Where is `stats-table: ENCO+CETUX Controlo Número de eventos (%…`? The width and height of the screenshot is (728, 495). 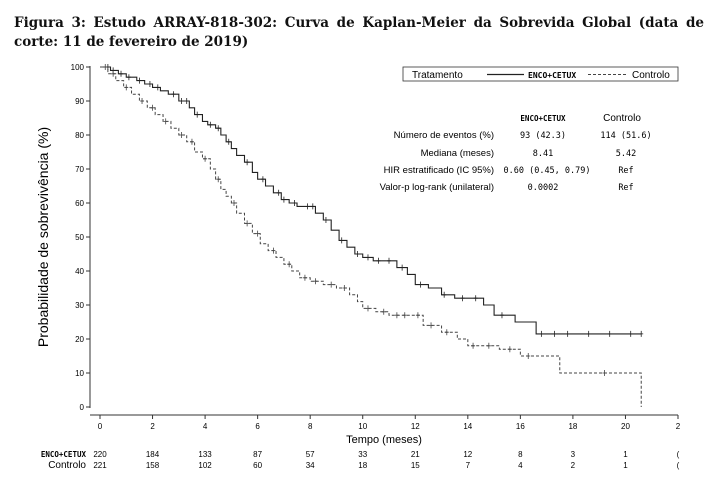
stats-table: ENCO+CETUX Controlo Número de eventos (%… is located at coordinates (516, 153).